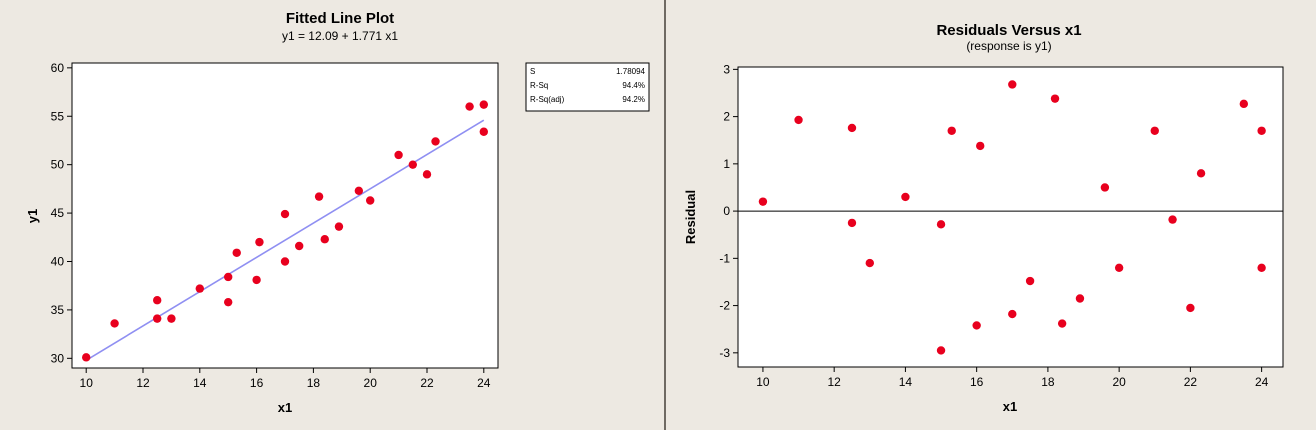 This screenshot has width=1316, height=430. What do you see at coordinates (58, 358) in the screenshot?
I see `y-tick-label: 30` at bounding box center [58, 358].